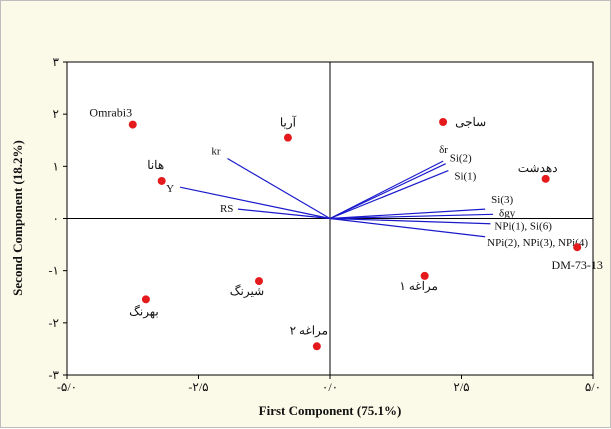 This screenshot has height=429, width=611. What do you see at coordinates (216, 152) in the screenshot?
I see `loading-vector-label: kr` at bounding box center [216, 152].